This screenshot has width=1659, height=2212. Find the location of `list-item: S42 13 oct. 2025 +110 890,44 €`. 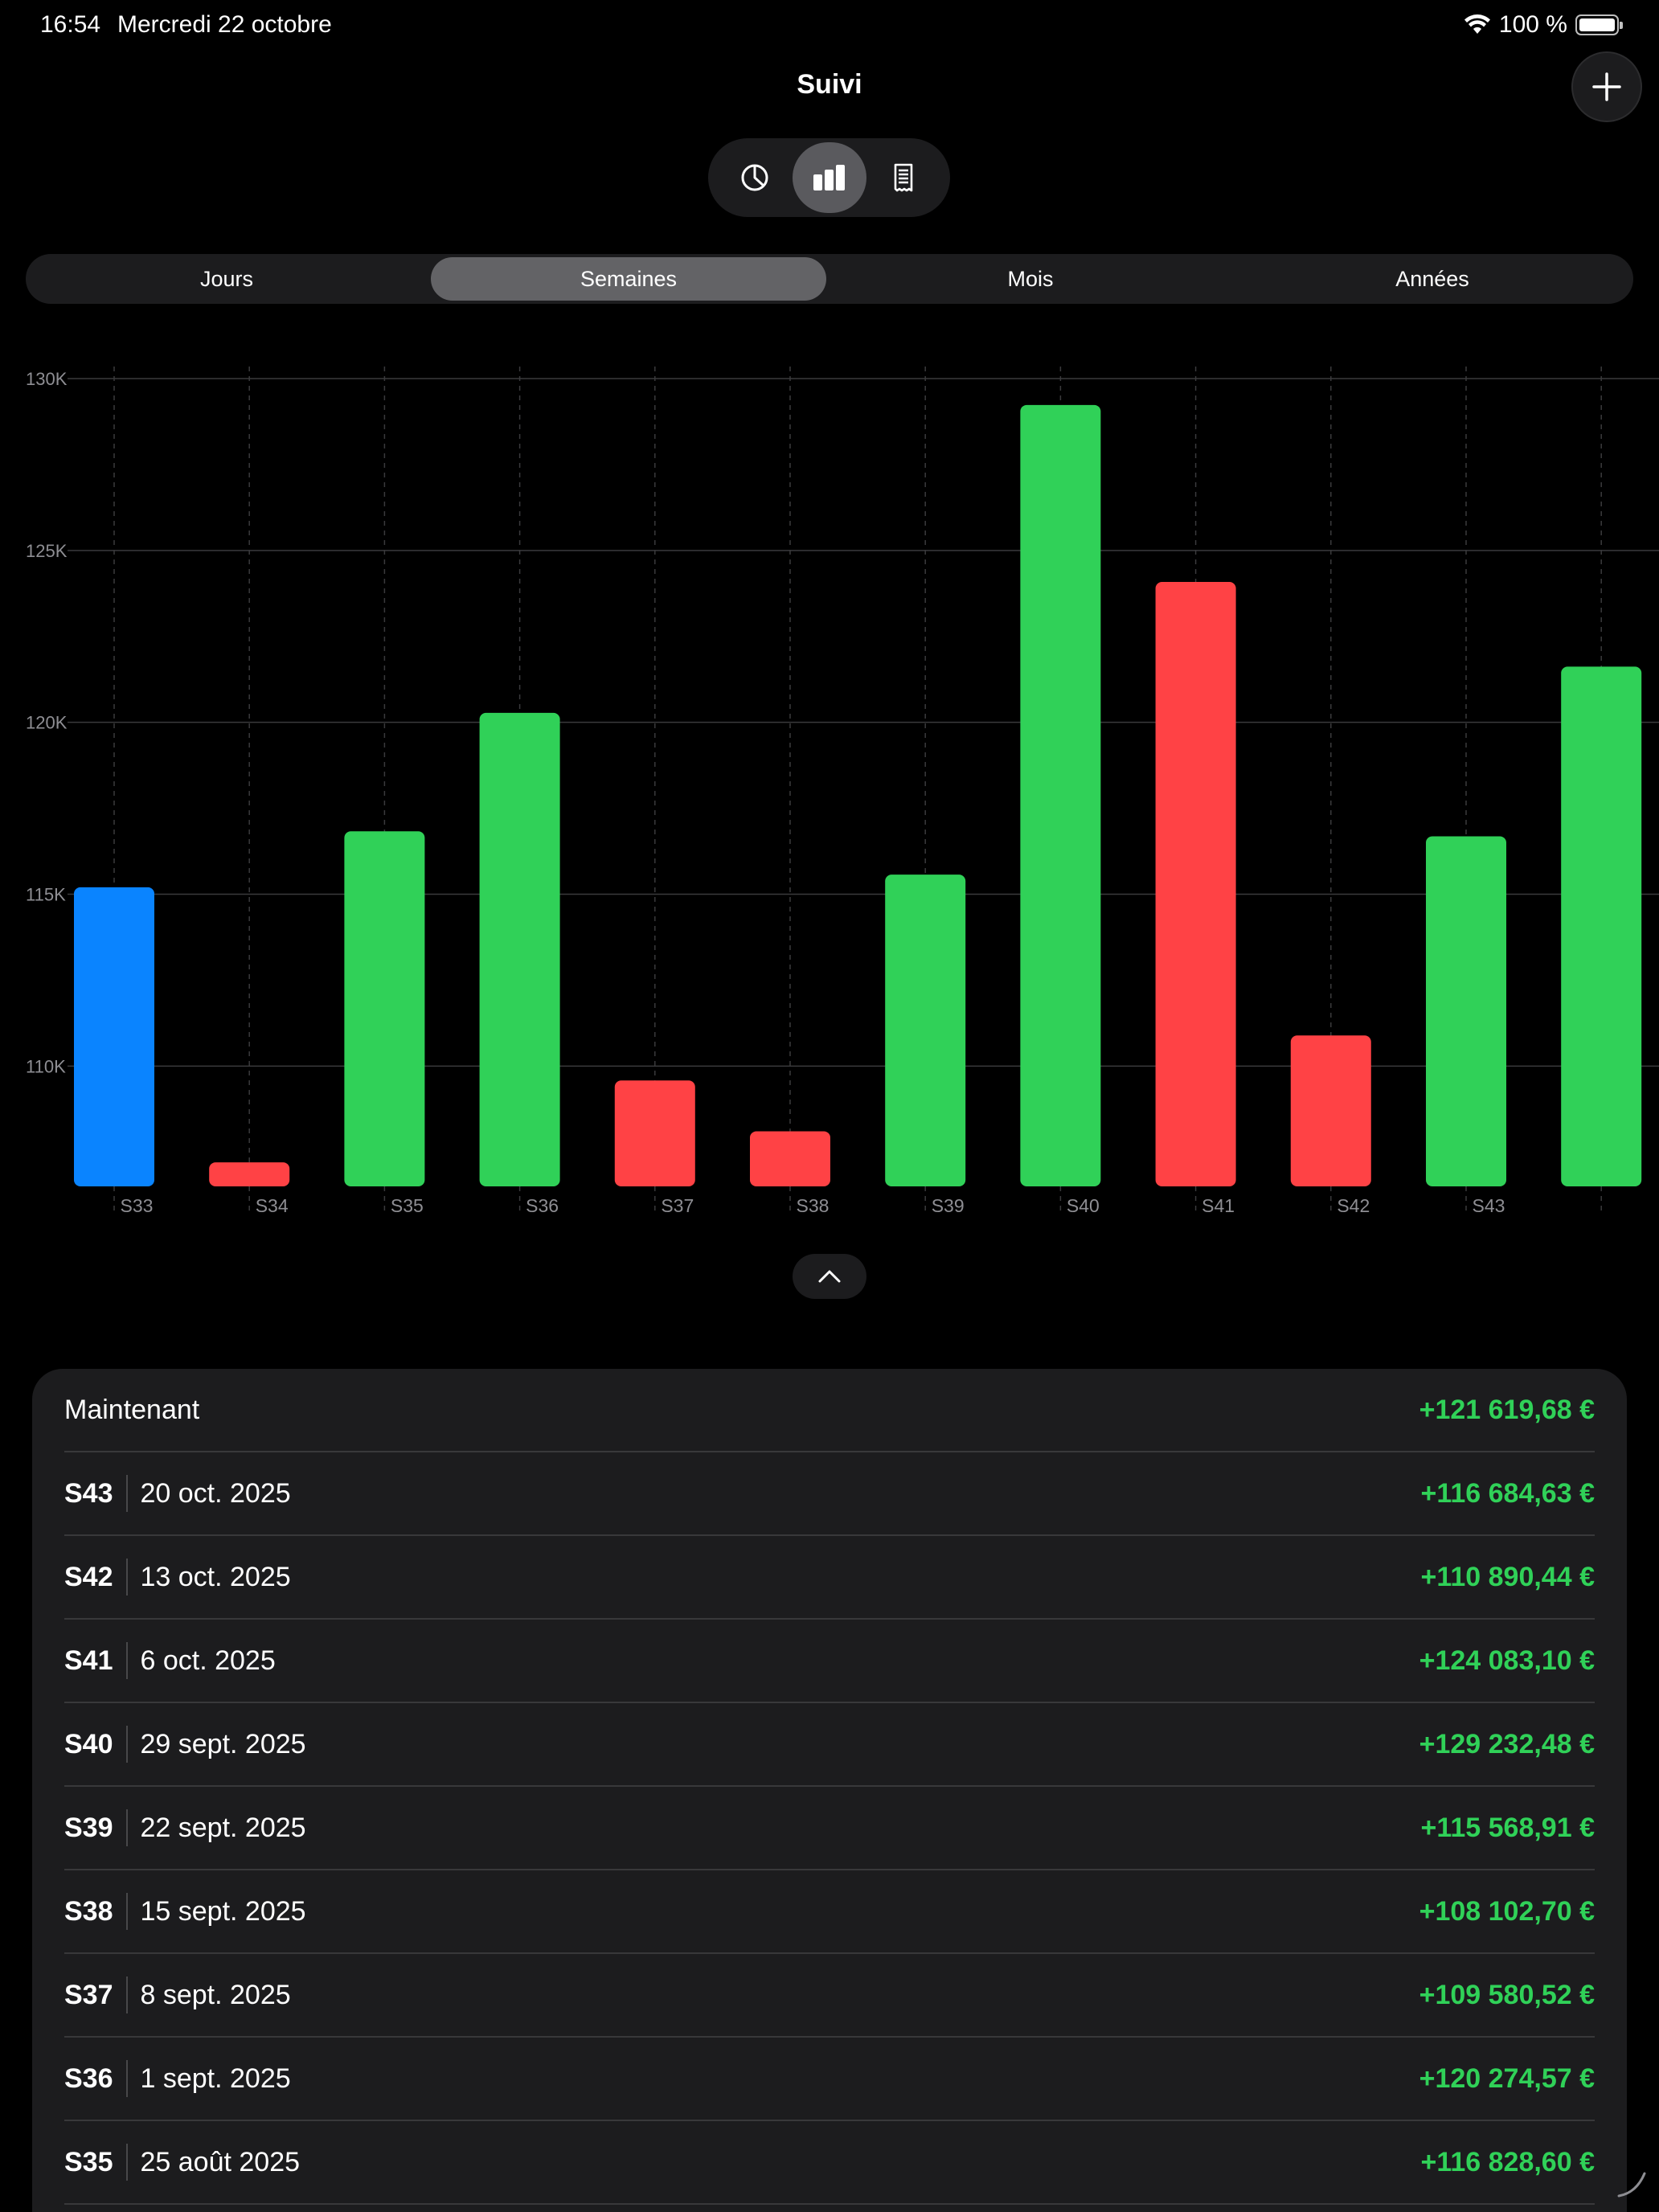

list-item: S42 13 oct. 2025 +110 890,44 € is located at coordinates (829, 1578).